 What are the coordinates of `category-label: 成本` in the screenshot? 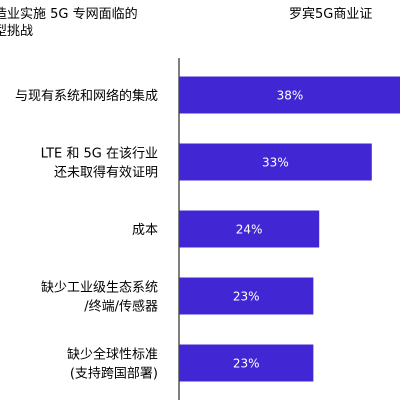 It's located at (145, 230).